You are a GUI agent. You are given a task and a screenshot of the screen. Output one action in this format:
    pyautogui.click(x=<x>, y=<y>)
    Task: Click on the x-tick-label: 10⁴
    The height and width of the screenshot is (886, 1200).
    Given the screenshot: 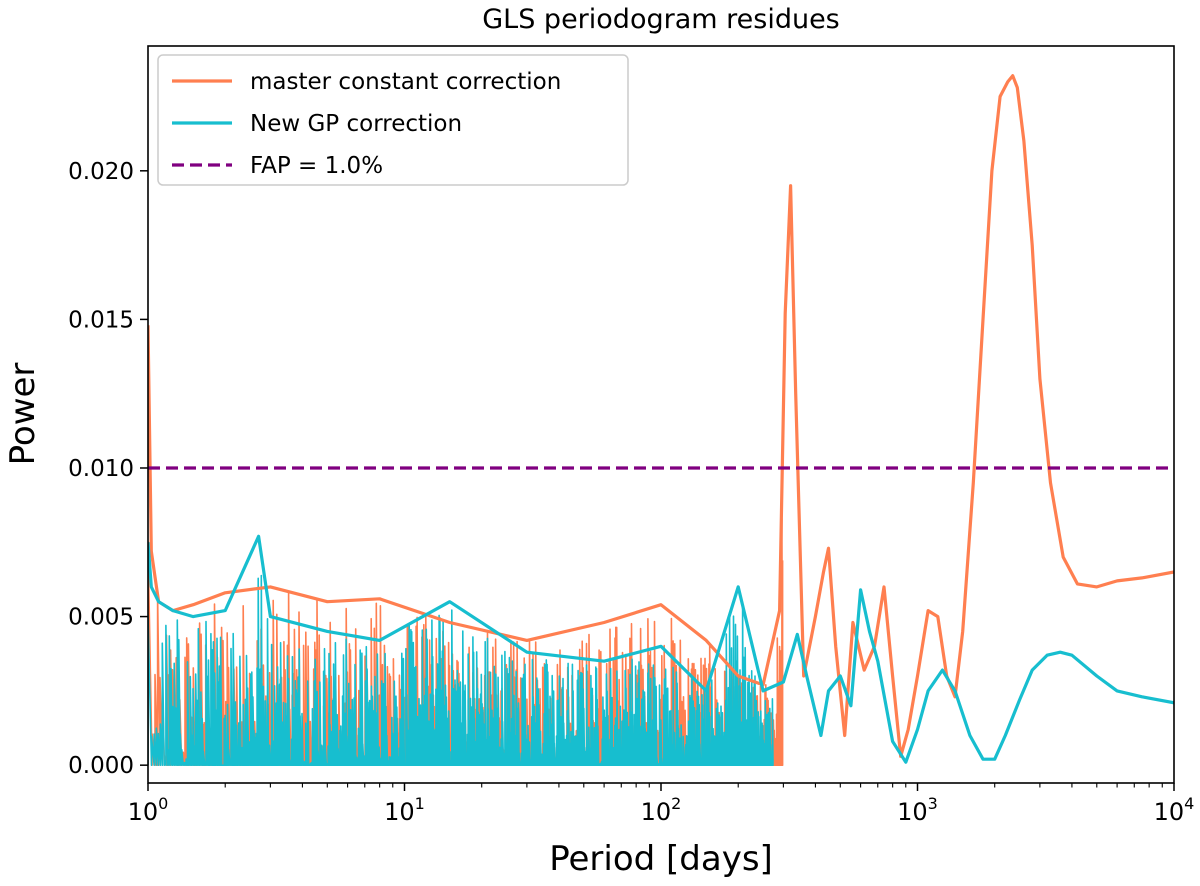 What is the action you would take?
    pyautogui.click(x=1174, y=810)
    